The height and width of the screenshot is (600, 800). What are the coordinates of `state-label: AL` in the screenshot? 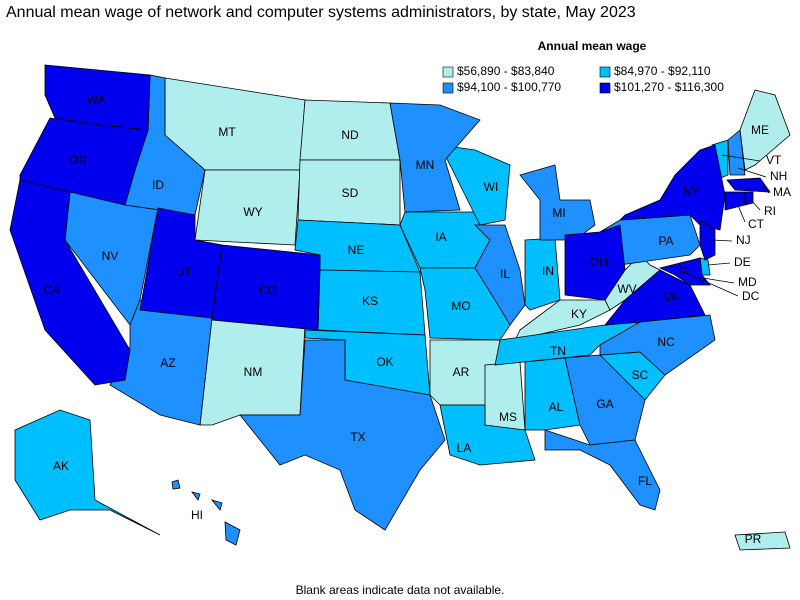 It's located at (556, 407).